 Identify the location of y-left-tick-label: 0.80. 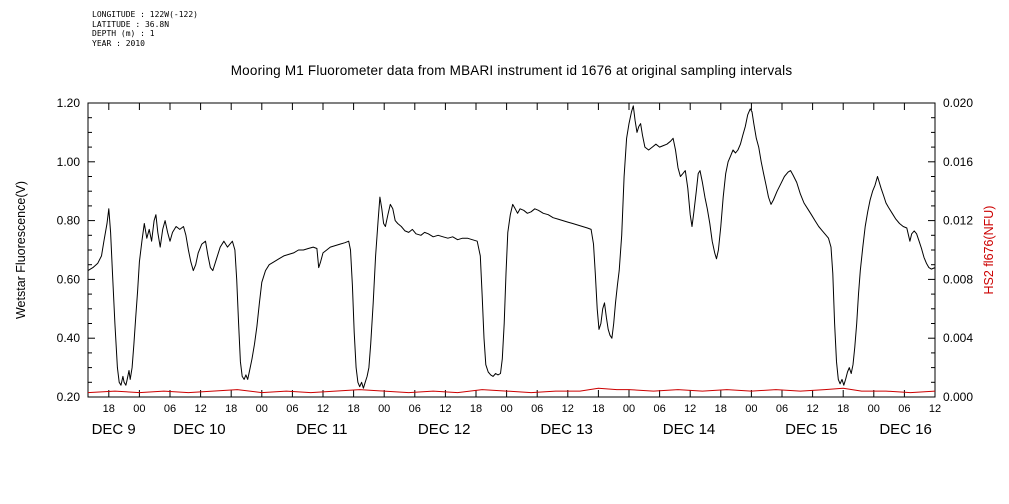
(69, 221).